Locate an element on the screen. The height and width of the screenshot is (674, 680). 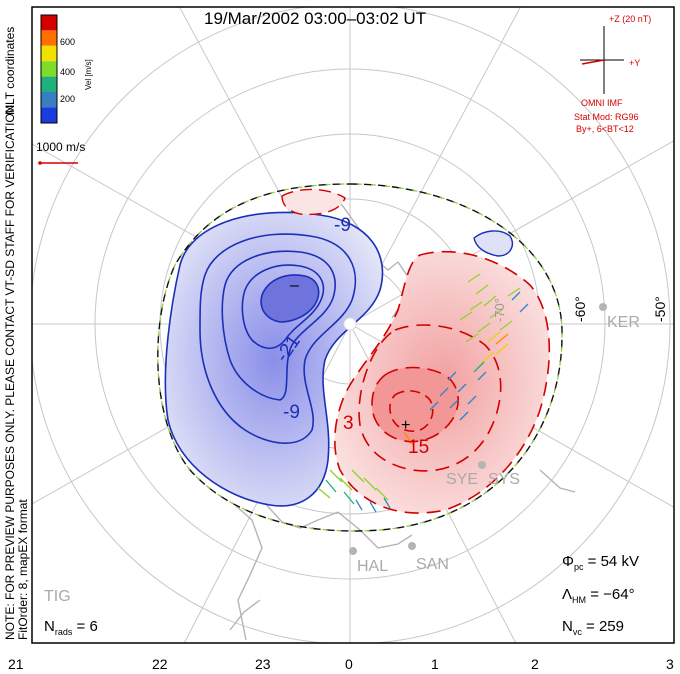
stat-lambda-hm: ΛHM = −64° is located at coordinates (598, 595).